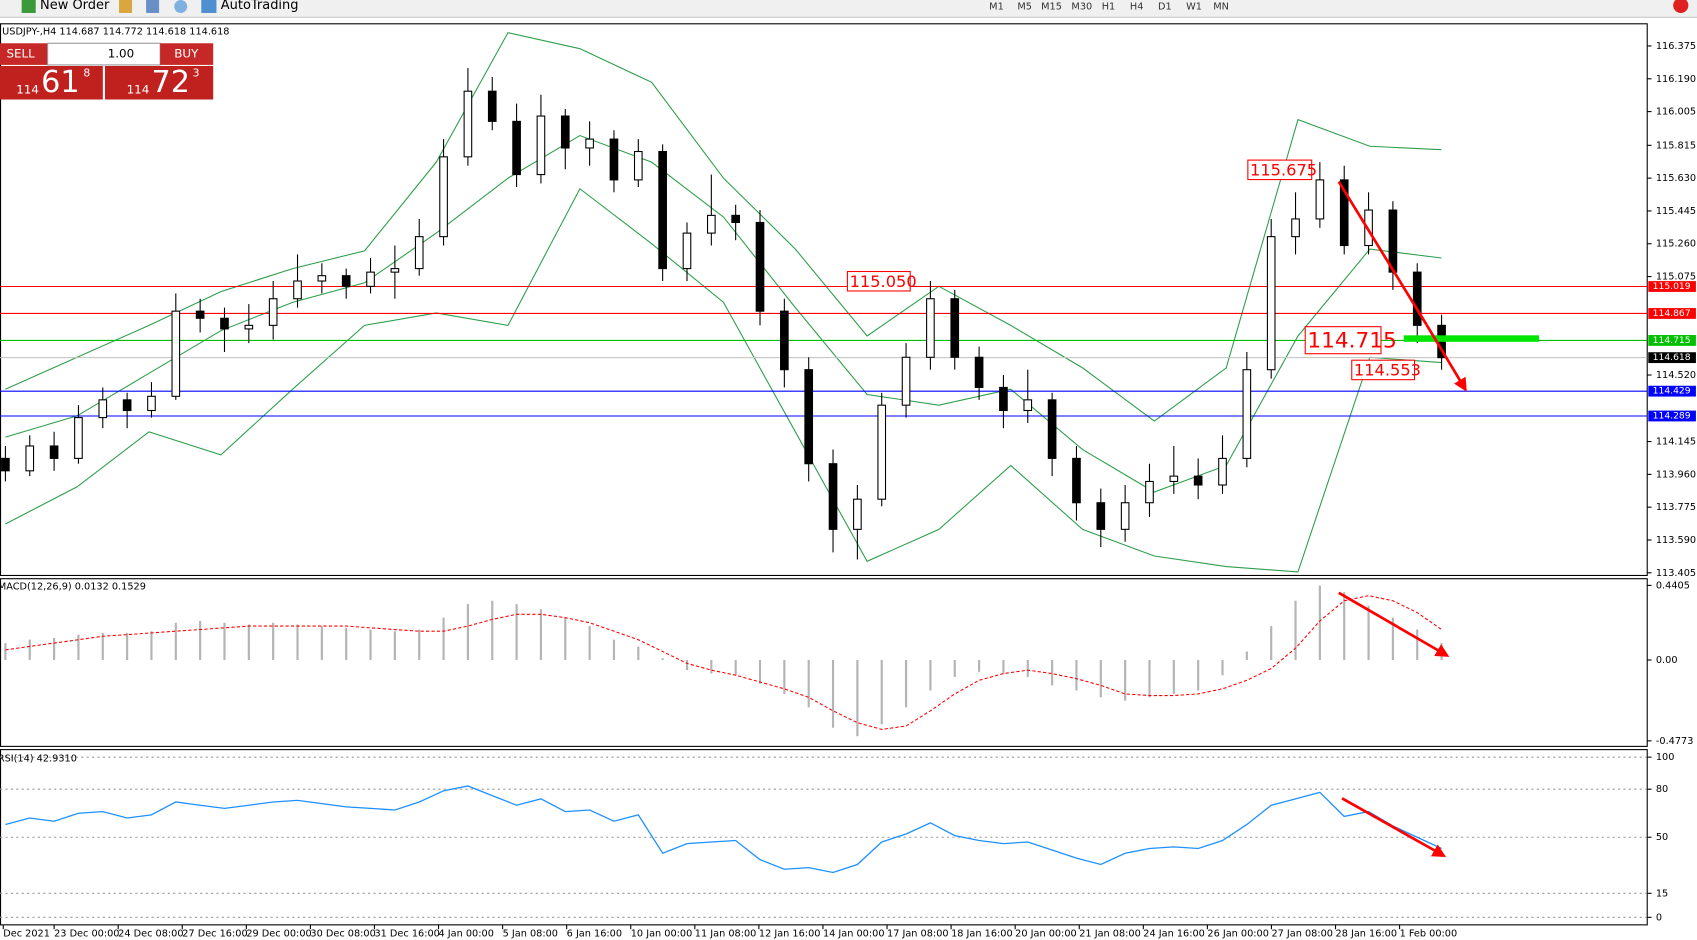 Image resolution: width=1697 pixels, height=940 pixels. I want to click on x-tick-label: 5 Jan 08:00, so click(530, 934).